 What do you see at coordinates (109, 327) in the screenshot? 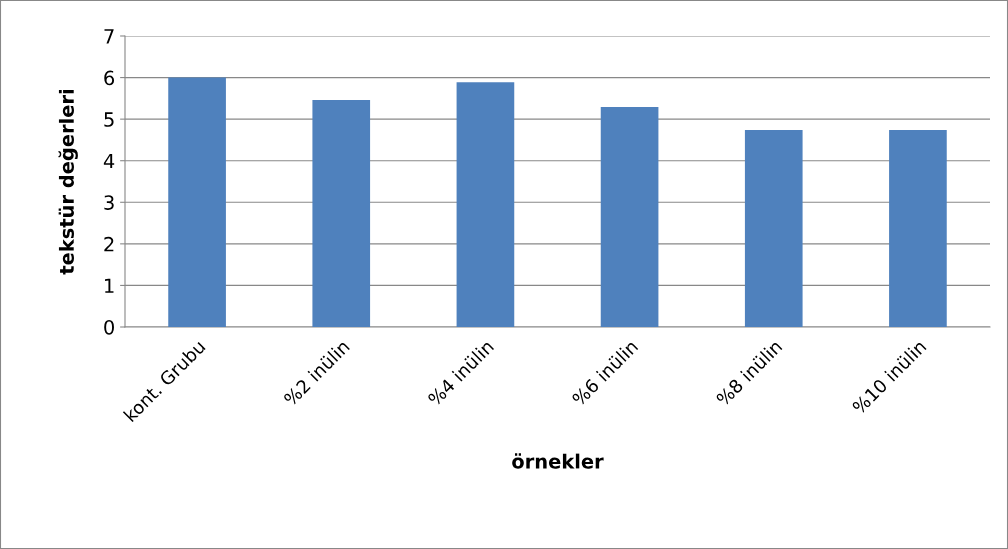
I see `y-tick-label: 0` at bounding box center [109, 327].